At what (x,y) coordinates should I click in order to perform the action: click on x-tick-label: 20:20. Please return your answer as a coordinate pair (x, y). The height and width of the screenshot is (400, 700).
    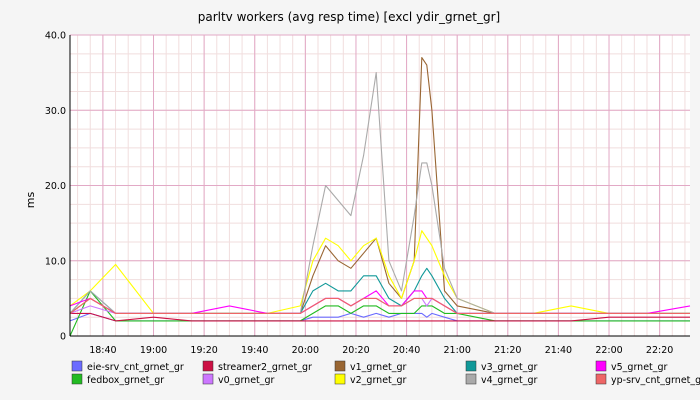
    Looking at the image, I should click on (355, 350).